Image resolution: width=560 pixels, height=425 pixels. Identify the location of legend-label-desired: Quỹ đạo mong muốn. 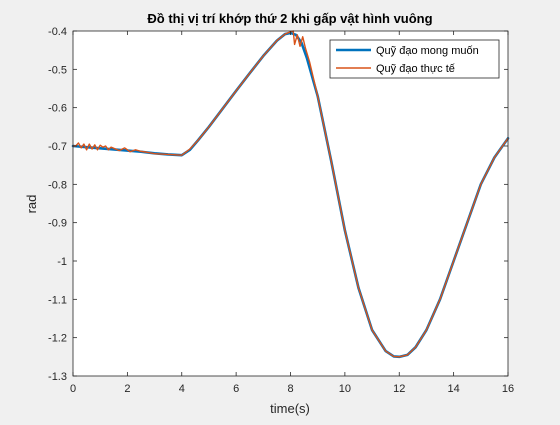
(427, 51).